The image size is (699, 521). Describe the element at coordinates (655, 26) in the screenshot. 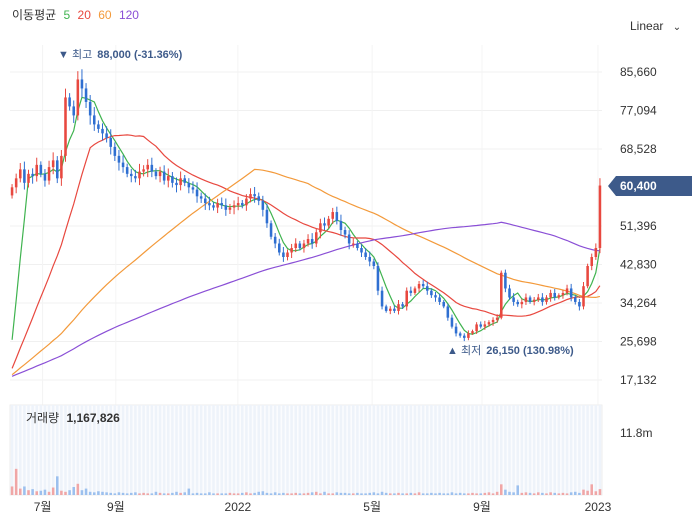

I see `scale-select: Linear ⌄` at that location.